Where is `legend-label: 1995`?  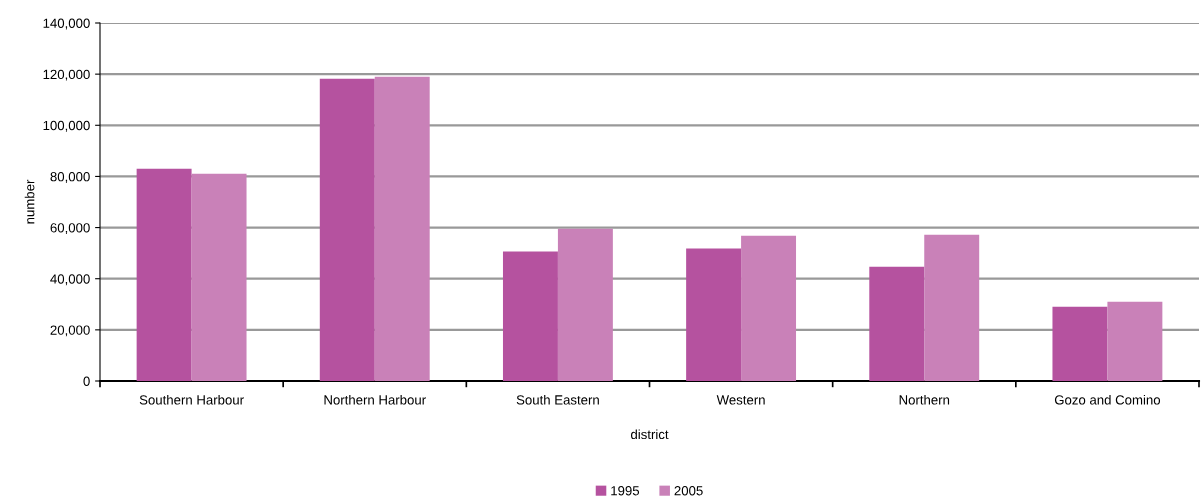 legend-label: 1995 is located at coordinates (625, 491).